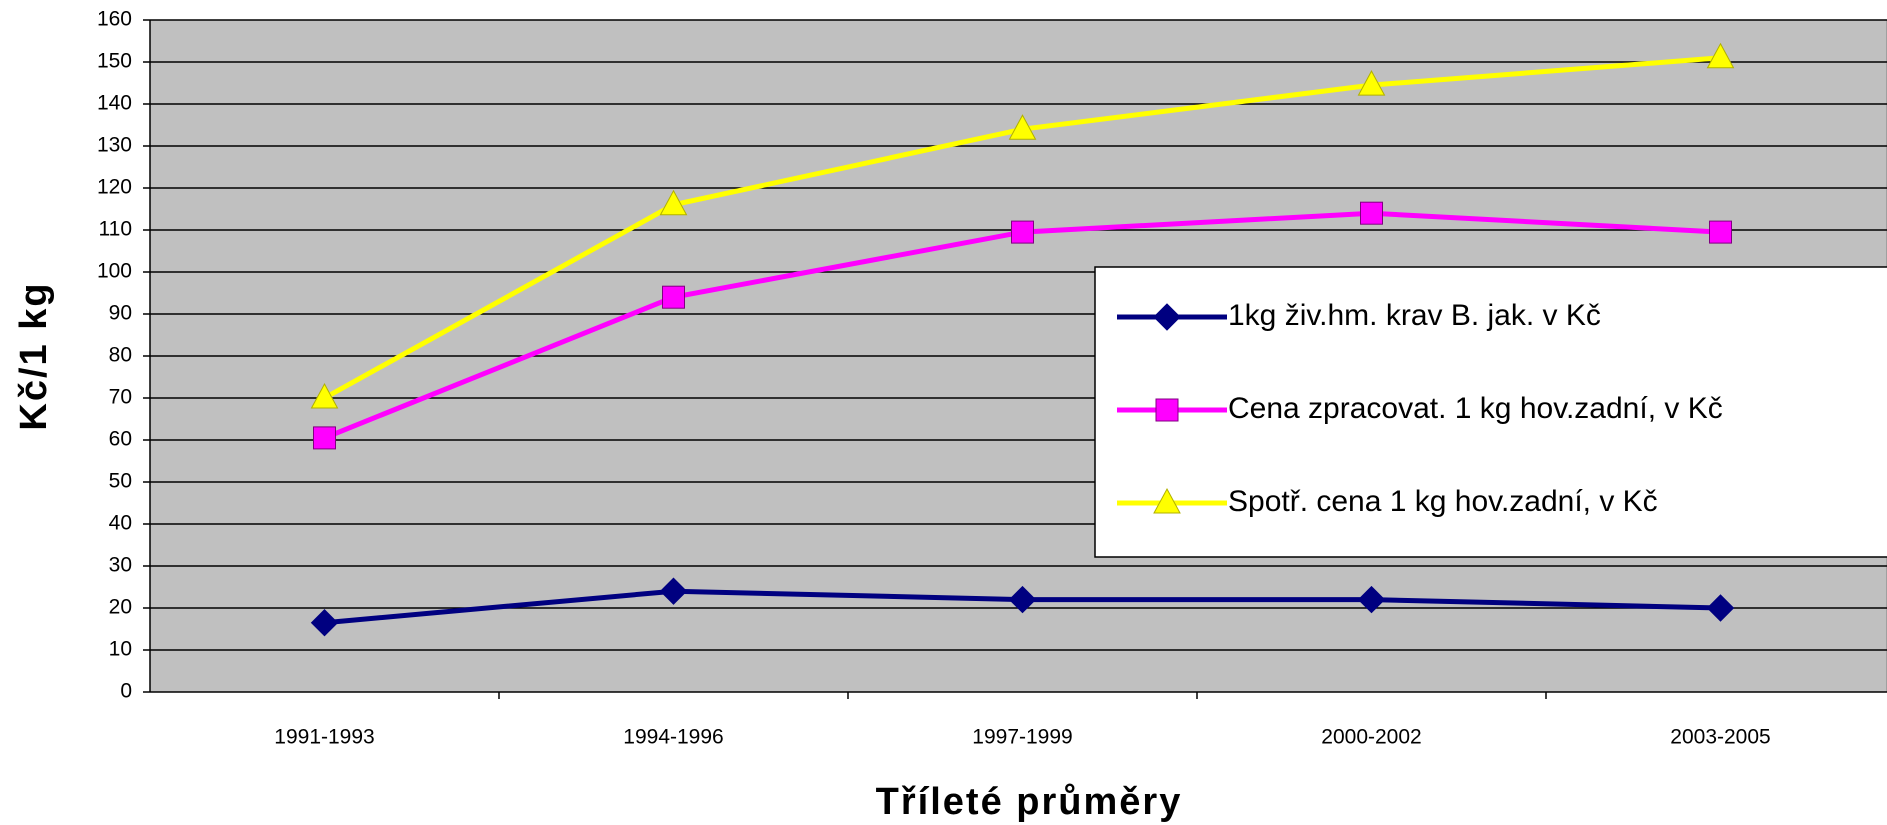 This screenshot has width=1887, height=825. What do you see at coordinates (114, 145) in the screenshot?
I see `y-tick-label: 130` at bounding box center [114, 145].